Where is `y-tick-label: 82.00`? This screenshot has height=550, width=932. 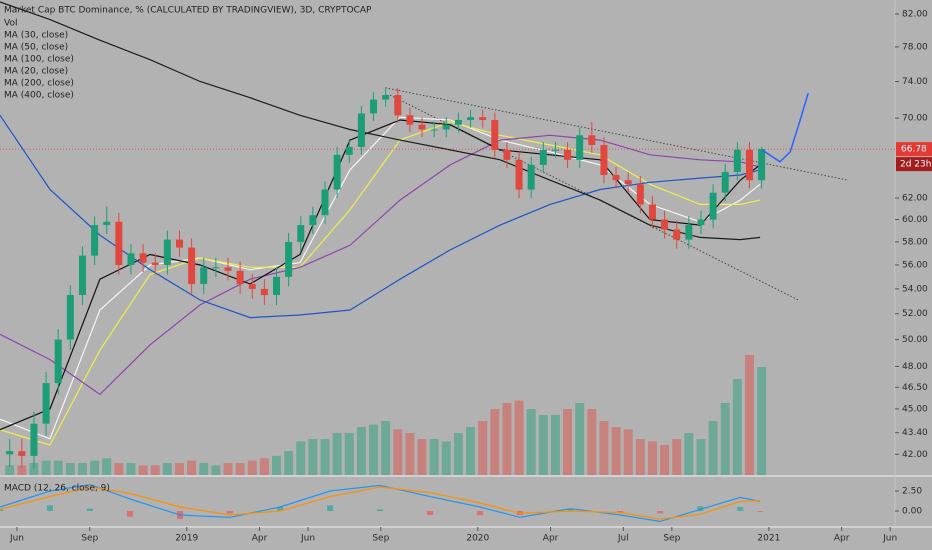 y-tick-label: 82.00 is located at coordinates (915, 14).